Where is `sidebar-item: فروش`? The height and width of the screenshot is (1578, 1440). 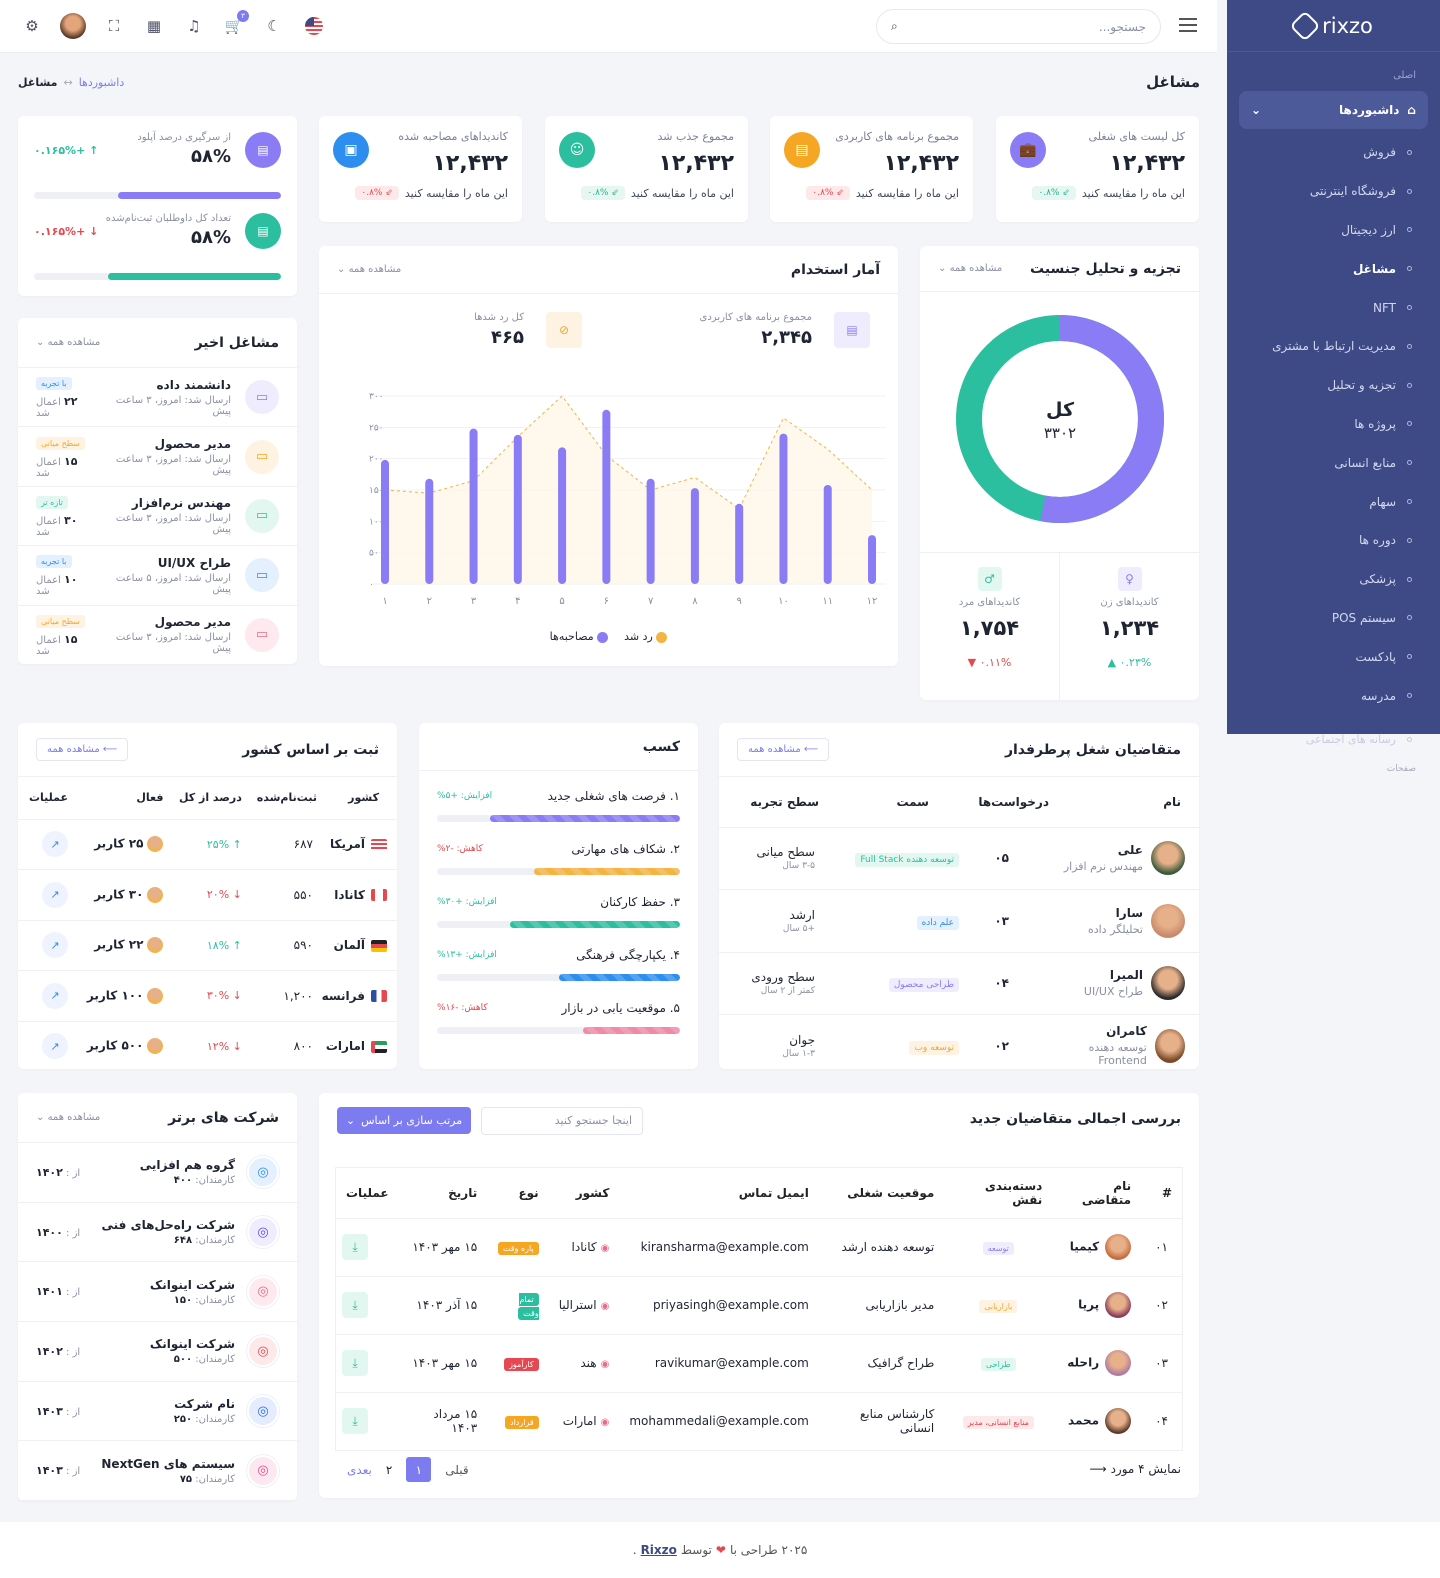 sidebar-item: فروش is located at coordinates (1333, 152).